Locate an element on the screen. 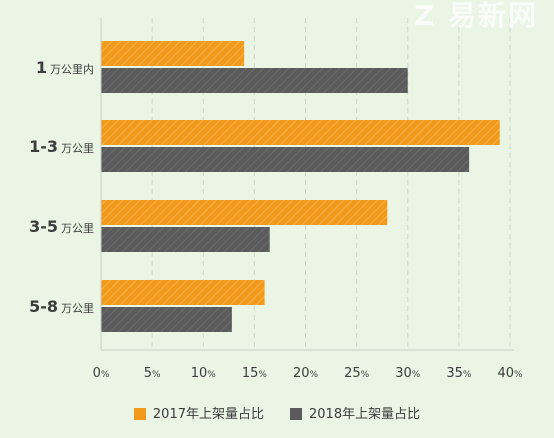 The width and height of the screenshot is (554, 438). watermark-logo: Z 易新网 is located at coordinates (475, 16).